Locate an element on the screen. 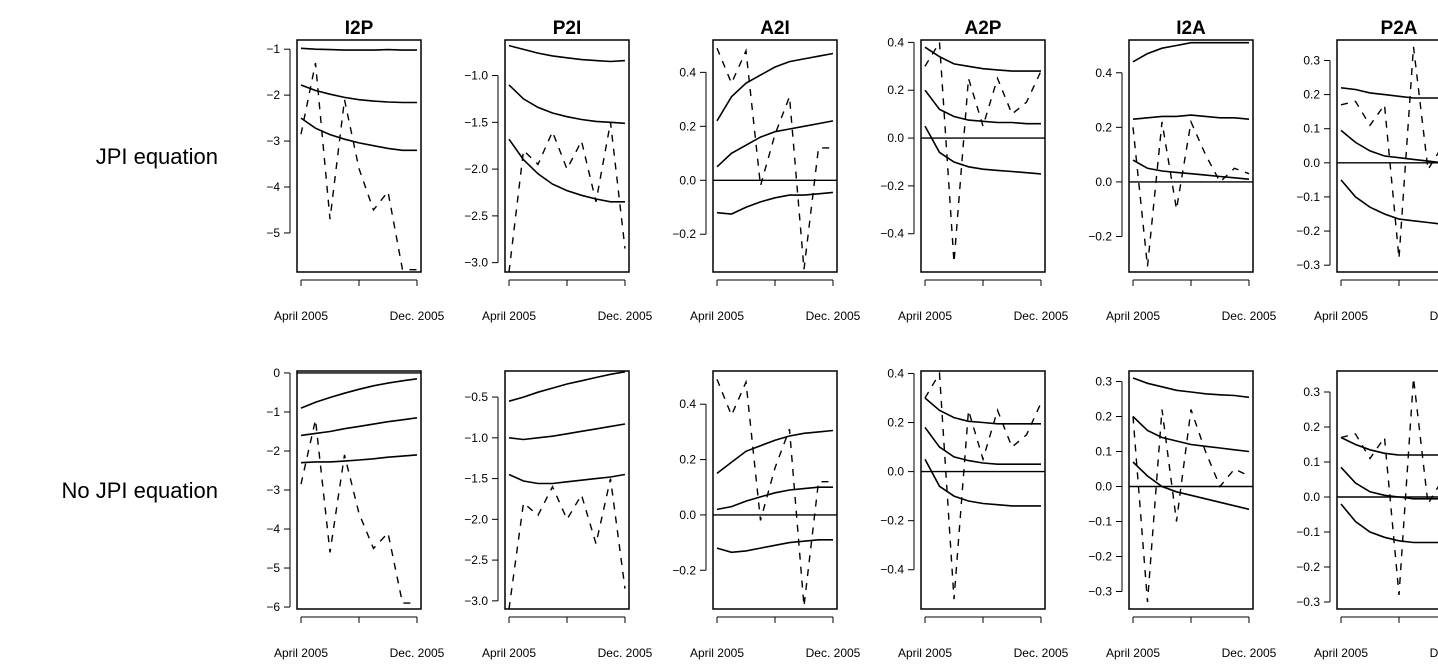 The height and width of the screenshot is (667, 1438). y-tick-label: −1.5 is located at coordinates (476, 122).